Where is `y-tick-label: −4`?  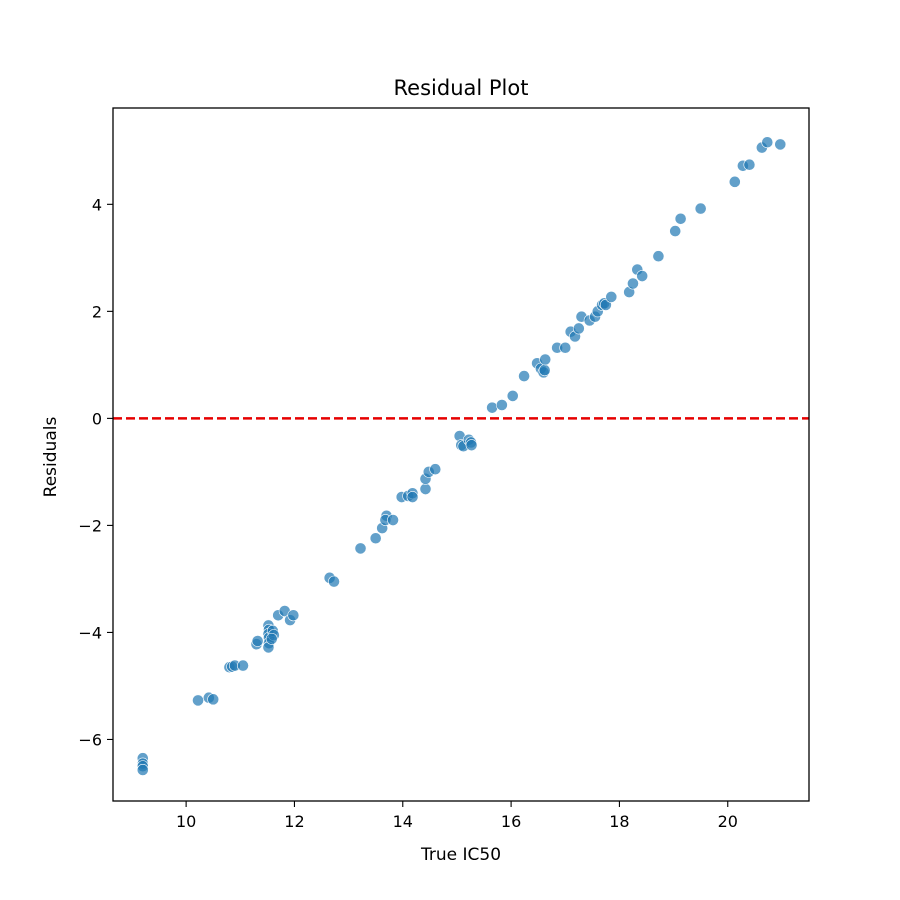
y-tick-label: −4 is located at coordinates (90, 632).